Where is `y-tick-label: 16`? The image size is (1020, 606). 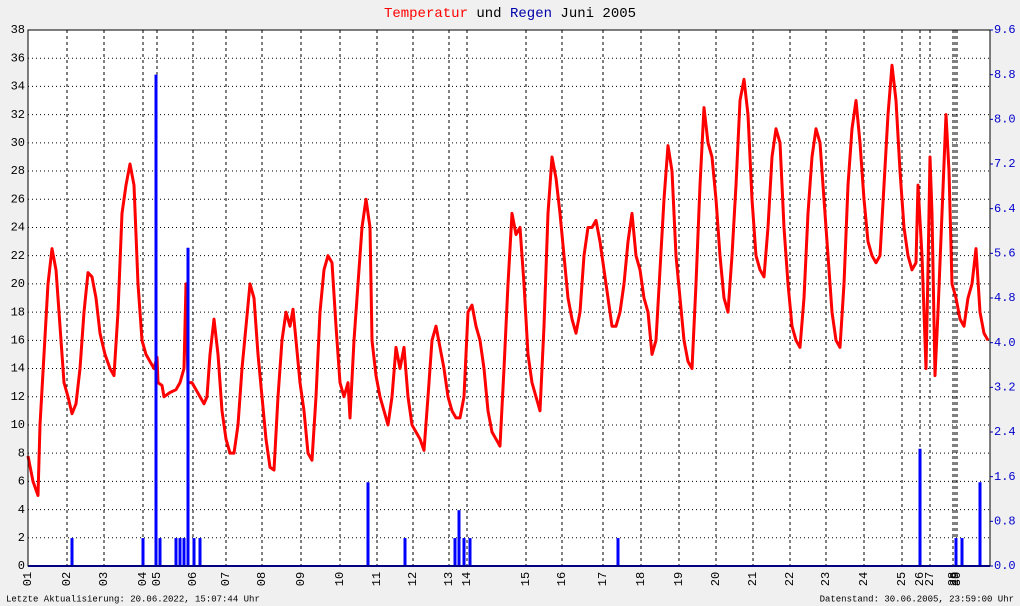
y-tick-label: 16 is located at coordinates (18, 340).